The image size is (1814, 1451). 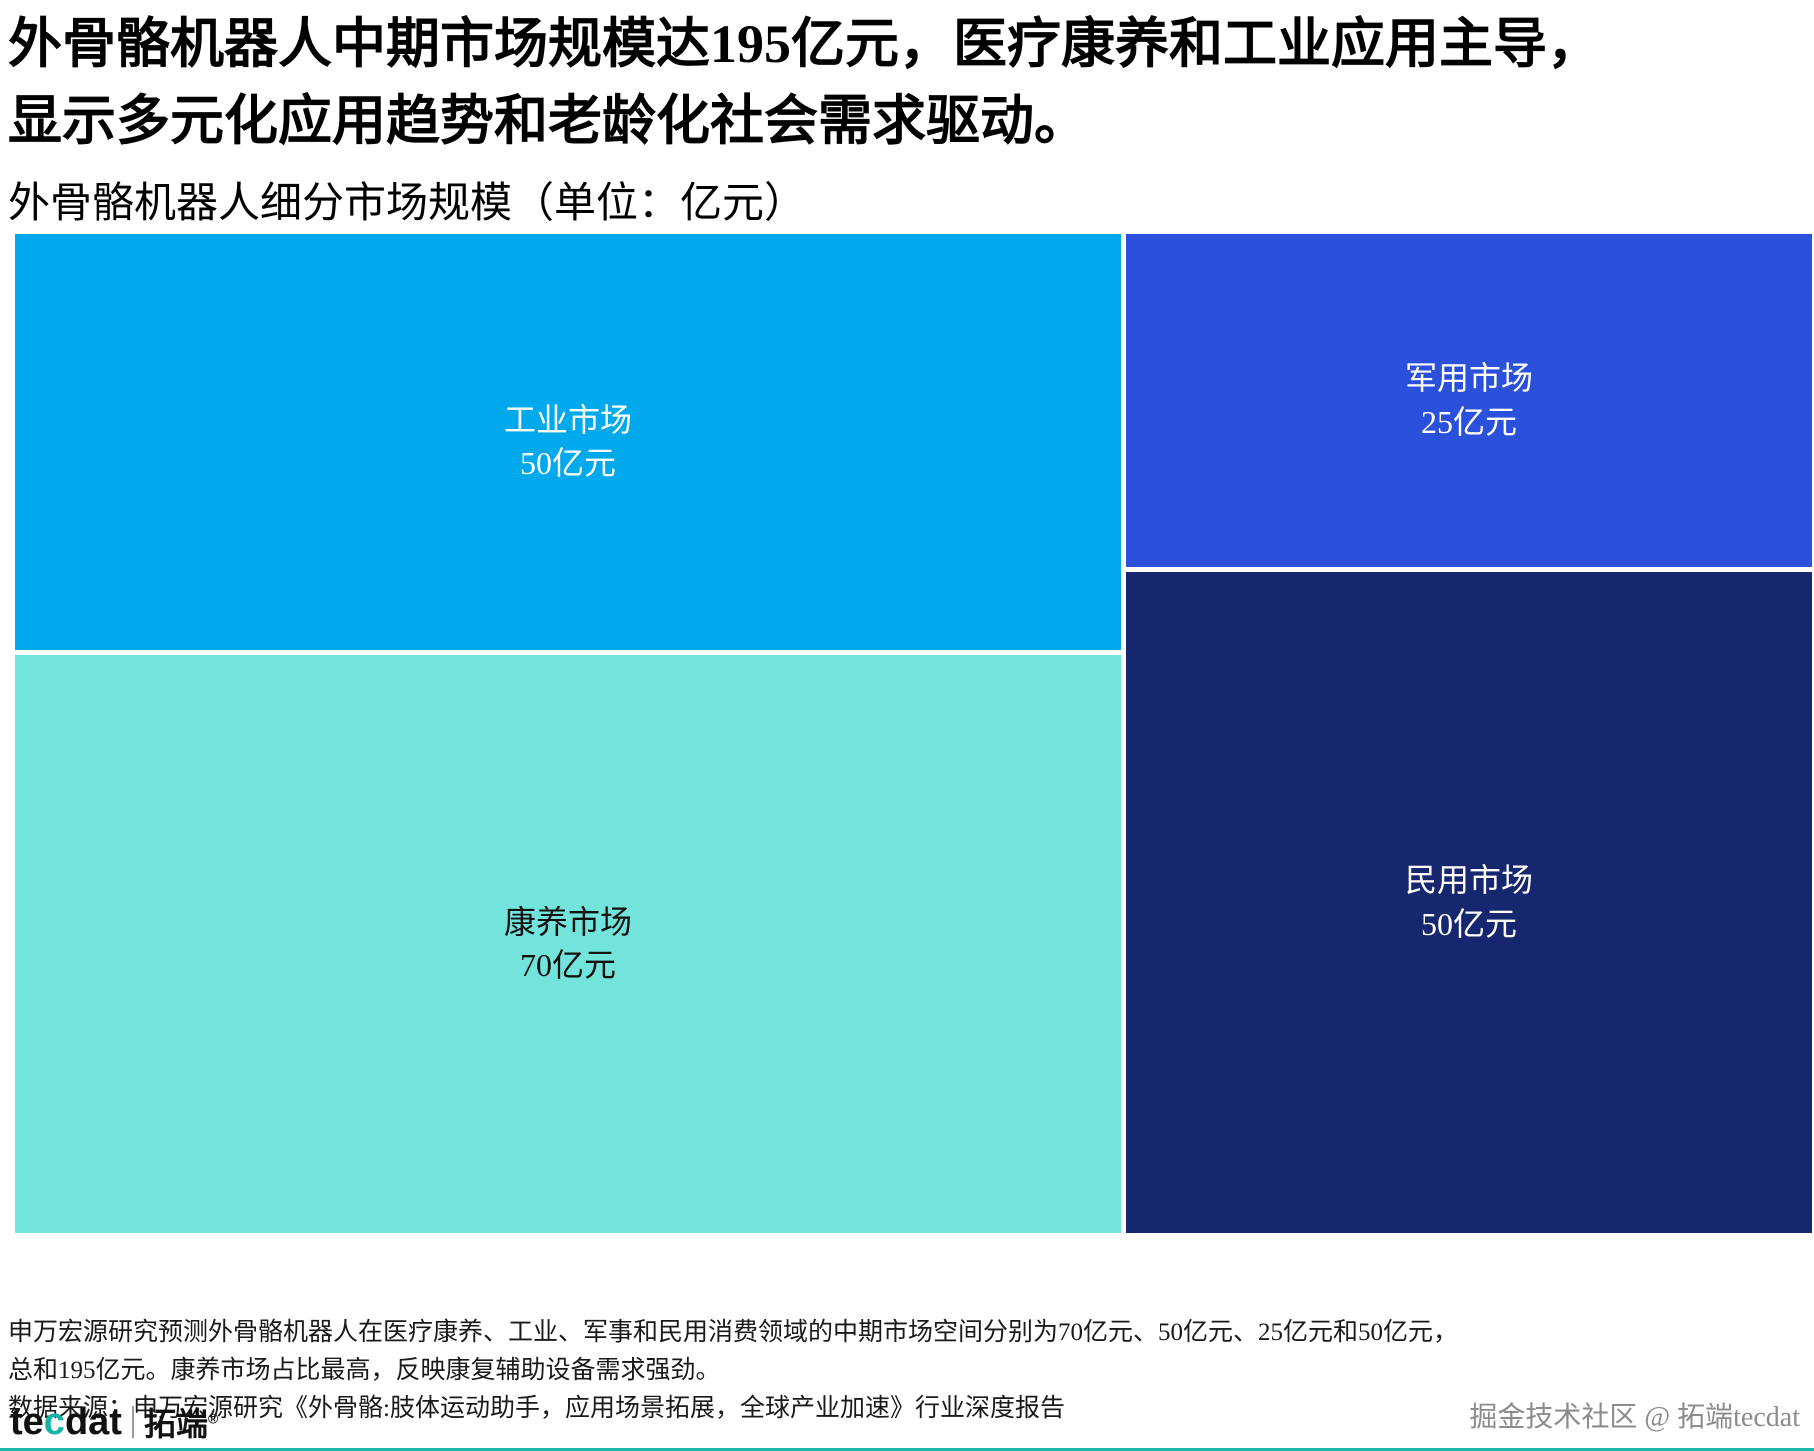 I want to click on cell-name: 军用市场, so click(x=1468, y=378).